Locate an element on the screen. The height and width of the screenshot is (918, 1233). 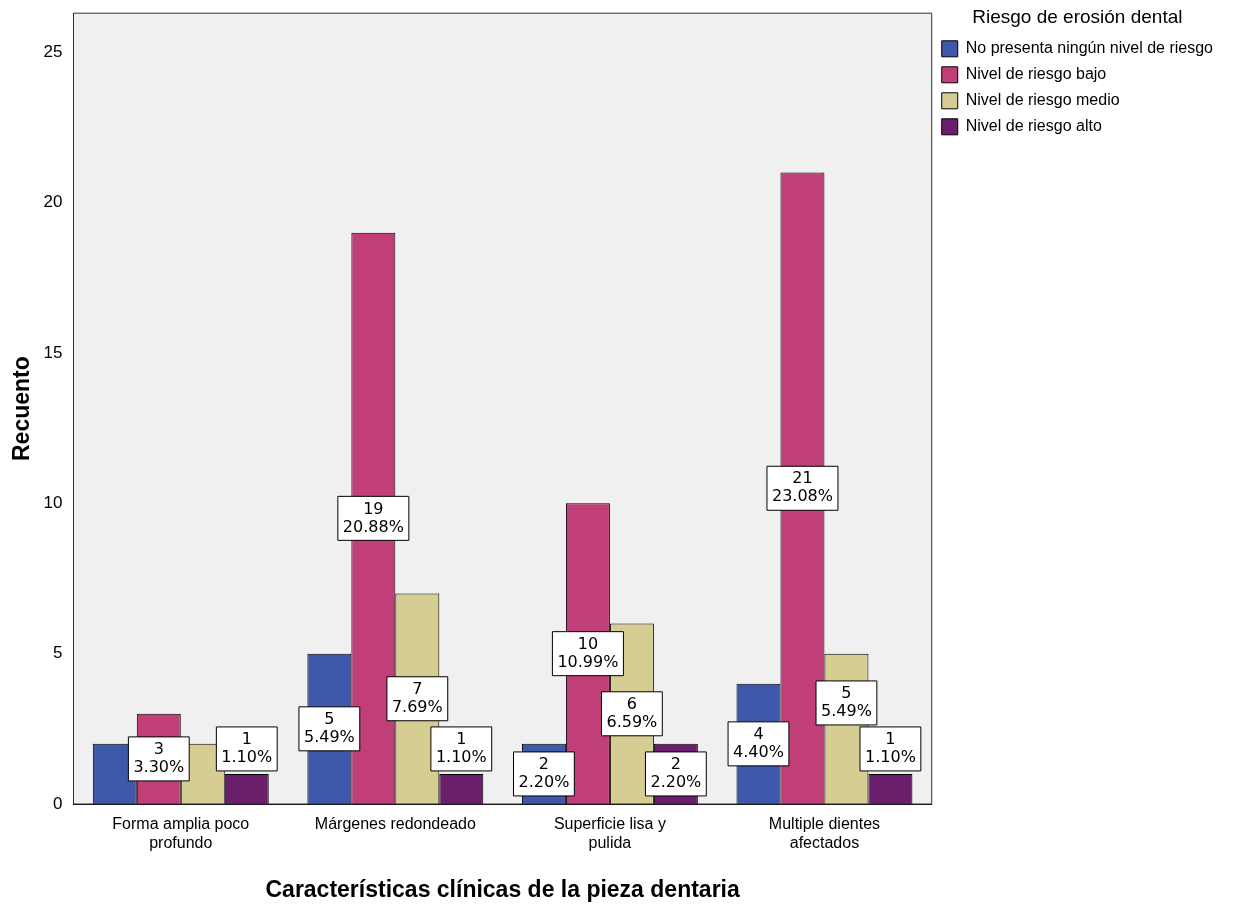
legend-label: No presenta ningún nivel de riesgo is located at coordinates (1089, 48).